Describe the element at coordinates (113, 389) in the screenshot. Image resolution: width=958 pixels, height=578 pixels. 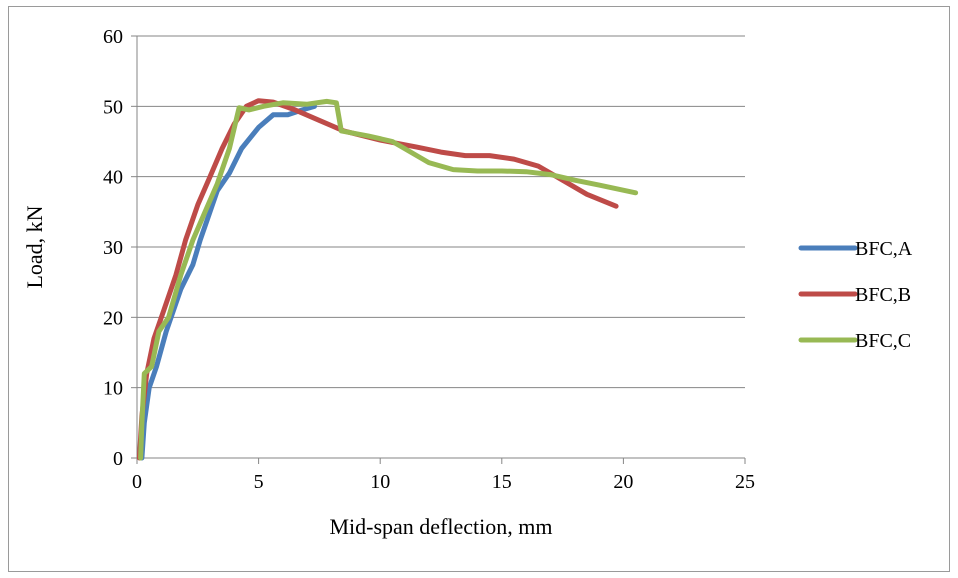
I see `y-tick-label-10: 10` at that location.